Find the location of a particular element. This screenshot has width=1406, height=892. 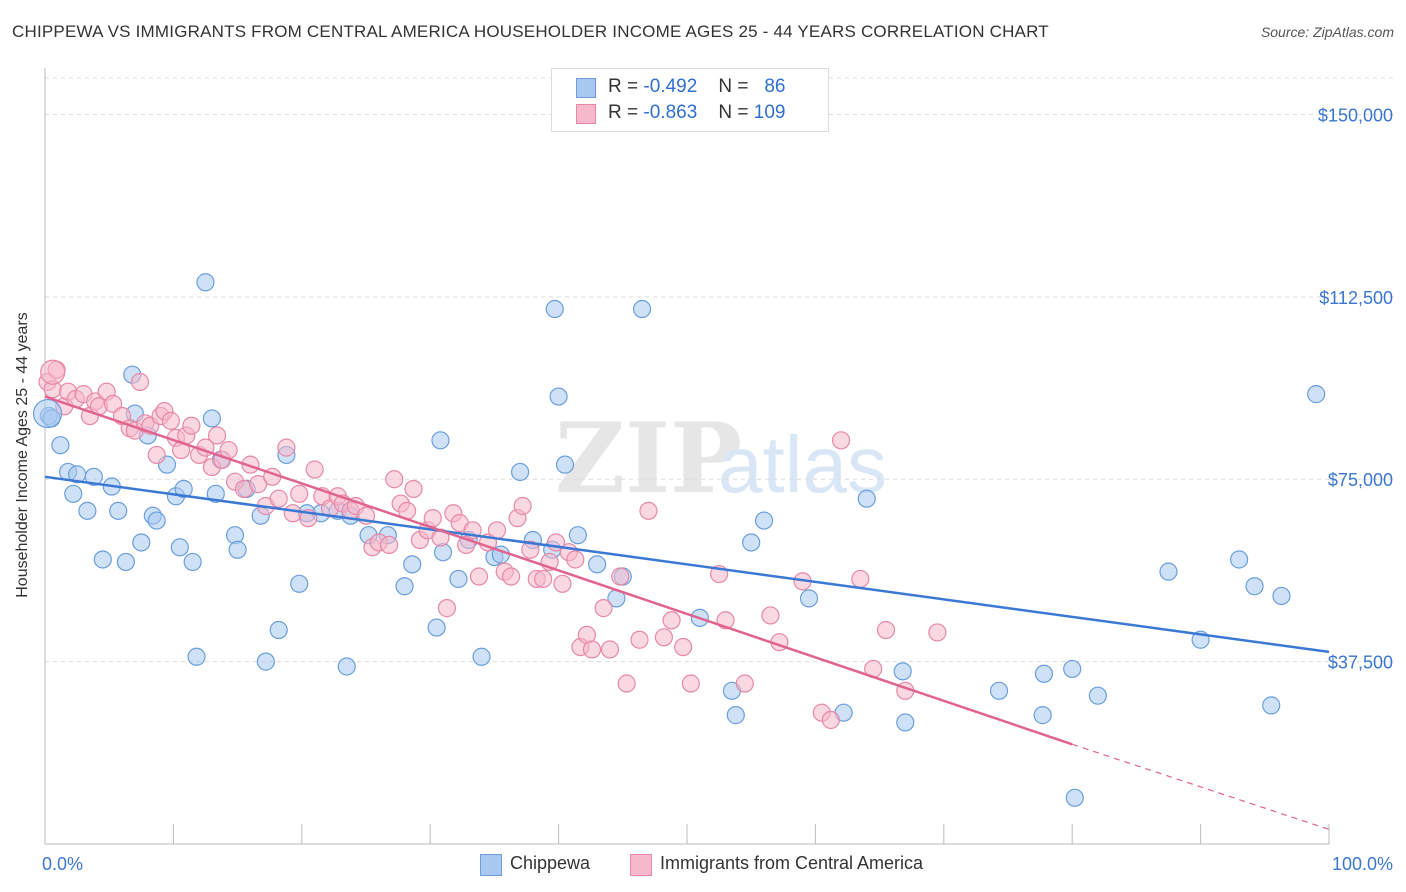

watermark-zip: ZIP is located at coordinates (648, 458).